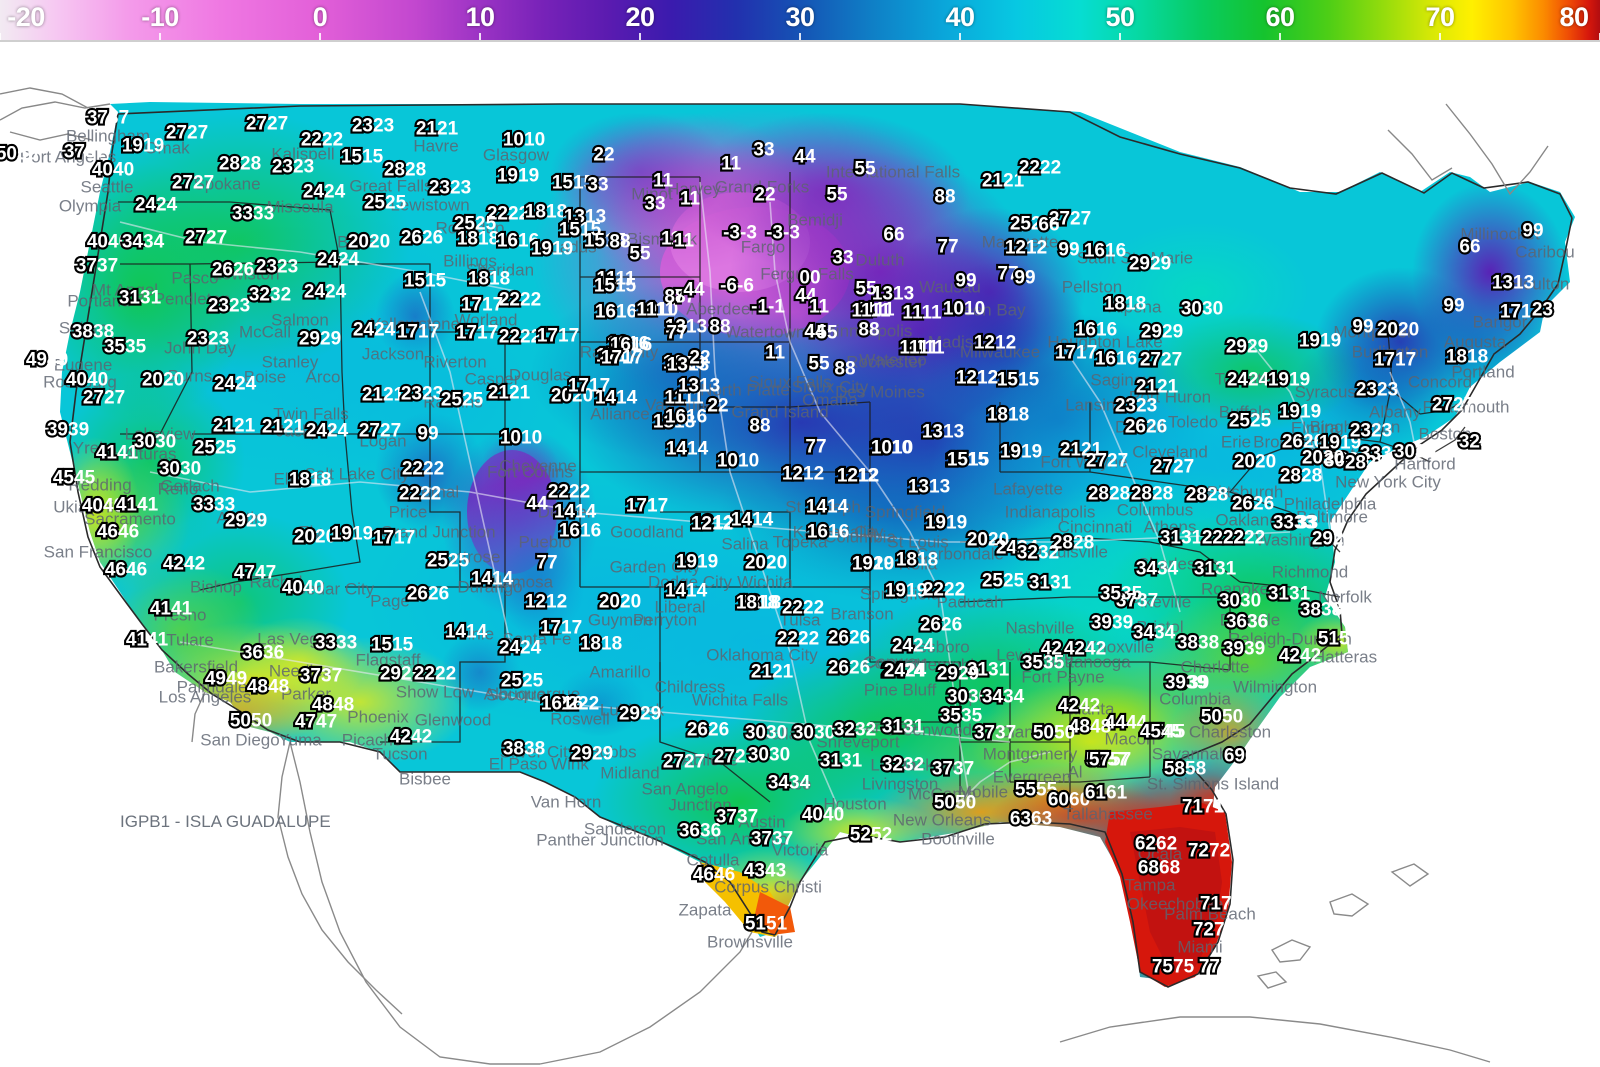 The height and width of the screenshot is (1067, 1600). I want to click on mexico-outline, so click(472, 878).